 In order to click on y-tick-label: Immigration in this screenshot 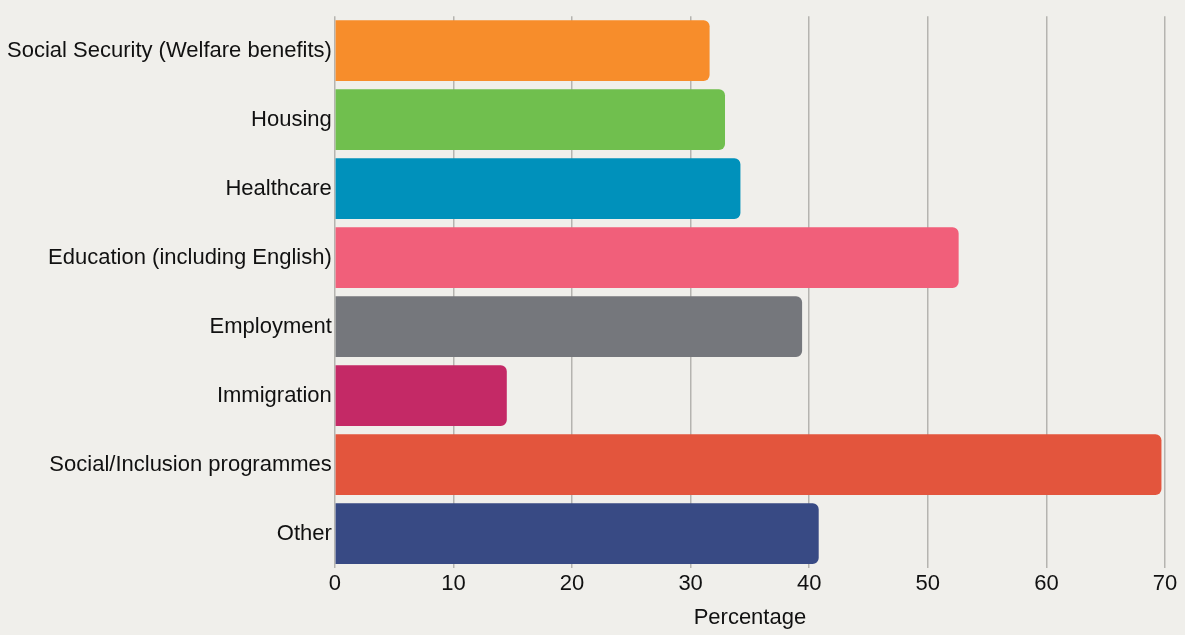, I will do `click(274, 394)`.